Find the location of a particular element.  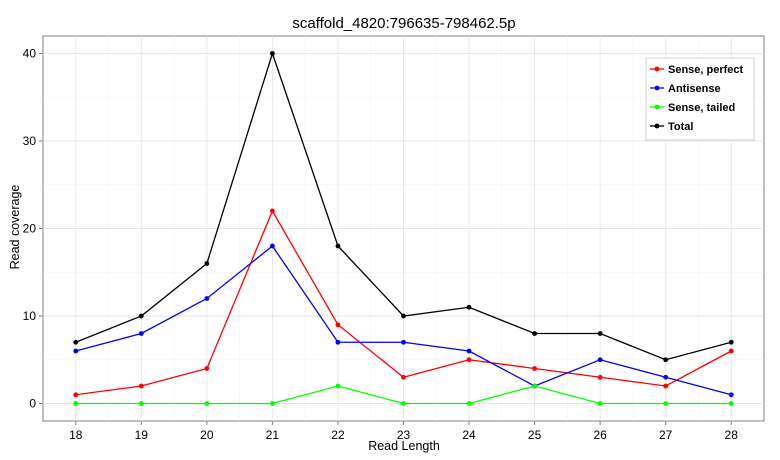

x-tick-label: 26 is located at coordinates (600, 435).